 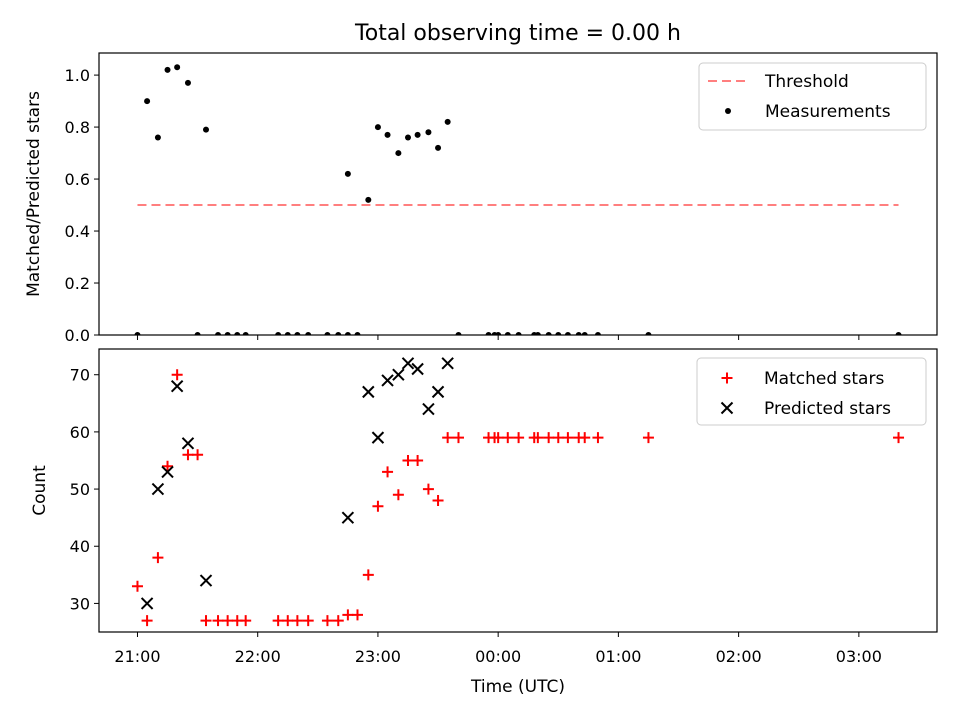 I want to click on x-tick-label: 02:00, so click(x=739, y=656).